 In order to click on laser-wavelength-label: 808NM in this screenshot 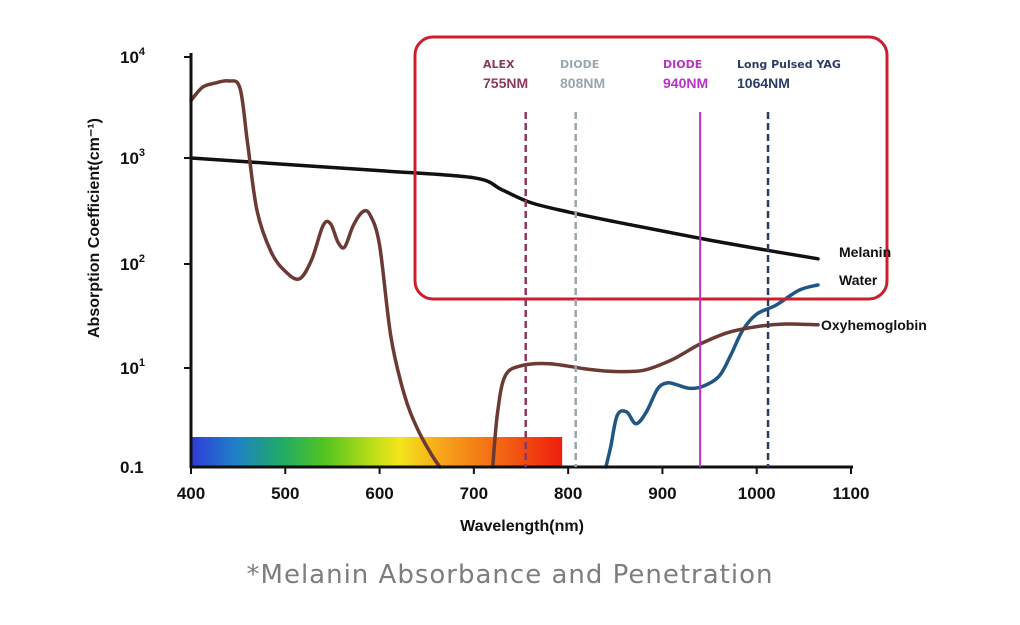, I will do `click(582, 83)`.